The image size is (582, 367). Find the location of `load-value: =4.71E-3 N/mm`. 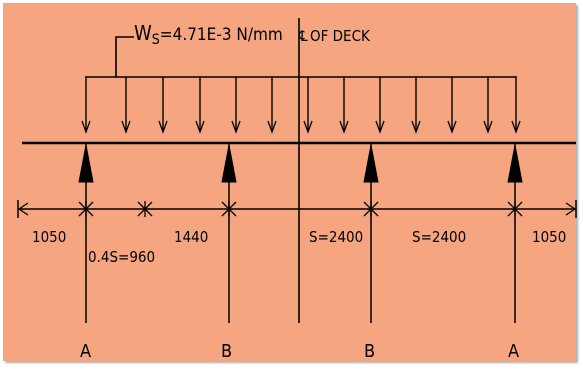

load-value: =4.71E-3 N/mm is located at coordinates (221, 35).